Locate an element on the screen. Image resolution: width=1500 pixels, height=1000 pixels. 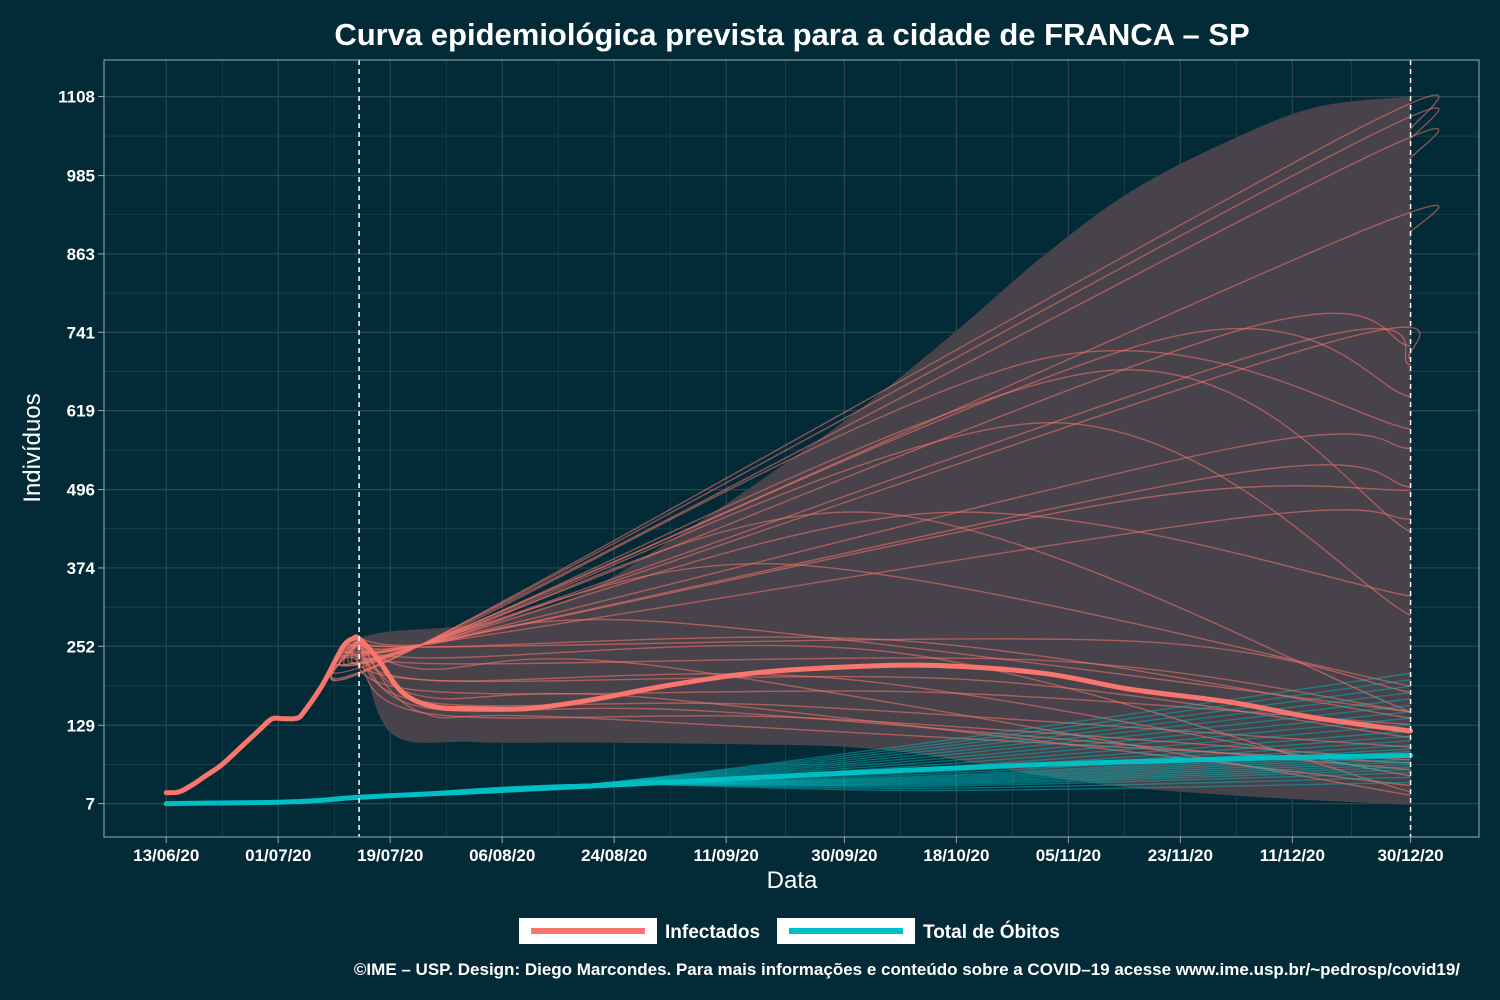
x-tick-label: 11/09/20 is located at coordinates (726, 855).